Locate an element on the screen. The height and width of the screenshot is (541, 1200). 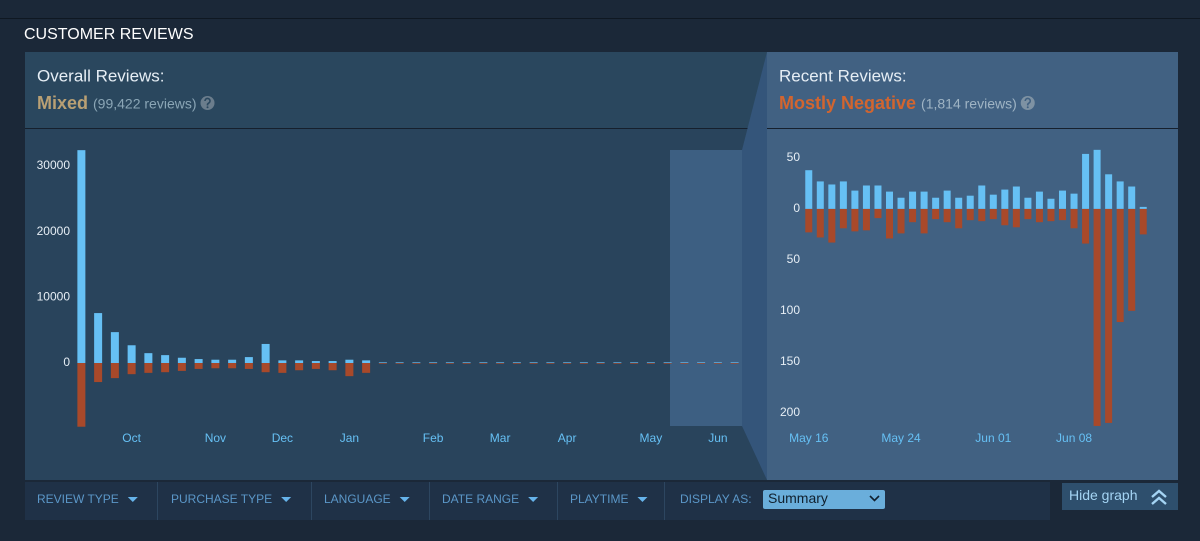
recent-summary: Mostly Negative is located at coordinates (847, 103).